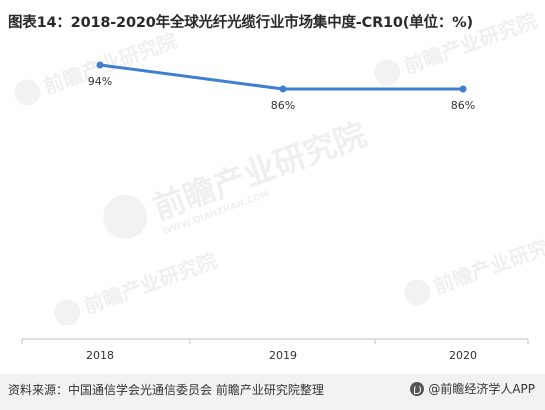 The image size is (545, 410). What do you see at coordinates (240, 23) in the screenshot?
I see `chart-title: 图表14：2018-2020年全球光纤光缆行业市场集中度-CR10(单位：%)` at bounding box center [240, 23].